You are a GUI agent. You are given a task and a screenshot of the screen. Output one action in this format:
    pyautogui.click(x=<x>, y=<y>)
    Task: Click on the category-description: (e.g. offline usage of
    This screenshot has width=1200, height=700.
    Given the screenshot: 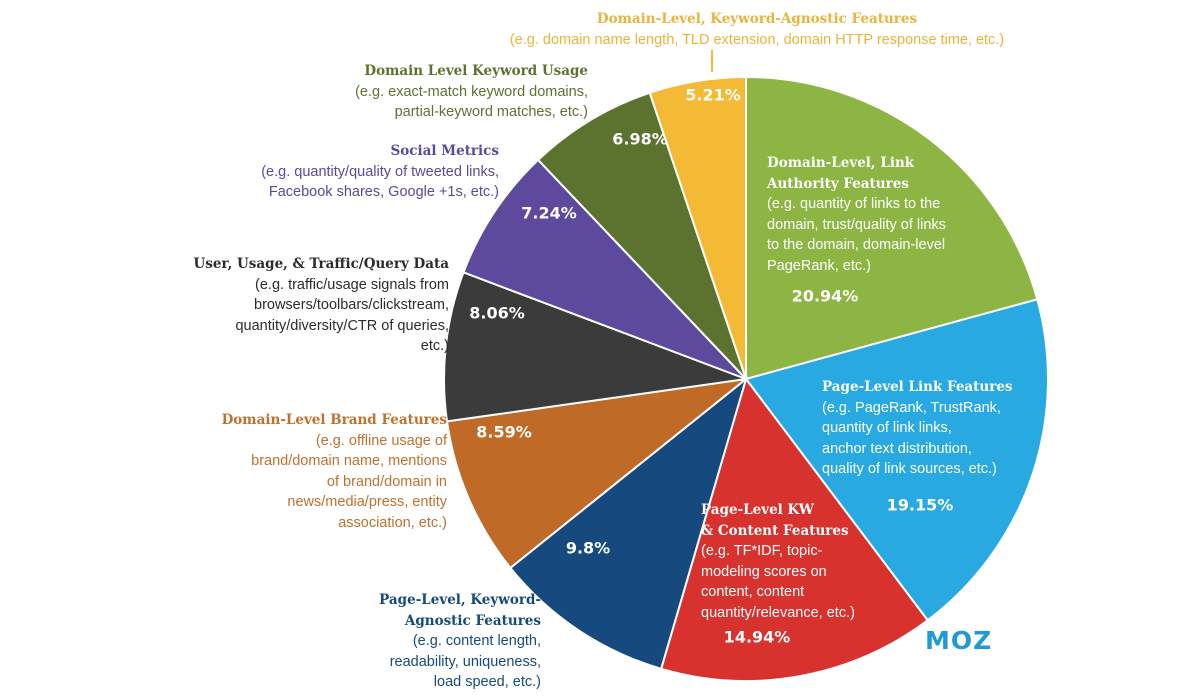 What is the action you would take?
    pyautogui.click(x=381, y=440)
    